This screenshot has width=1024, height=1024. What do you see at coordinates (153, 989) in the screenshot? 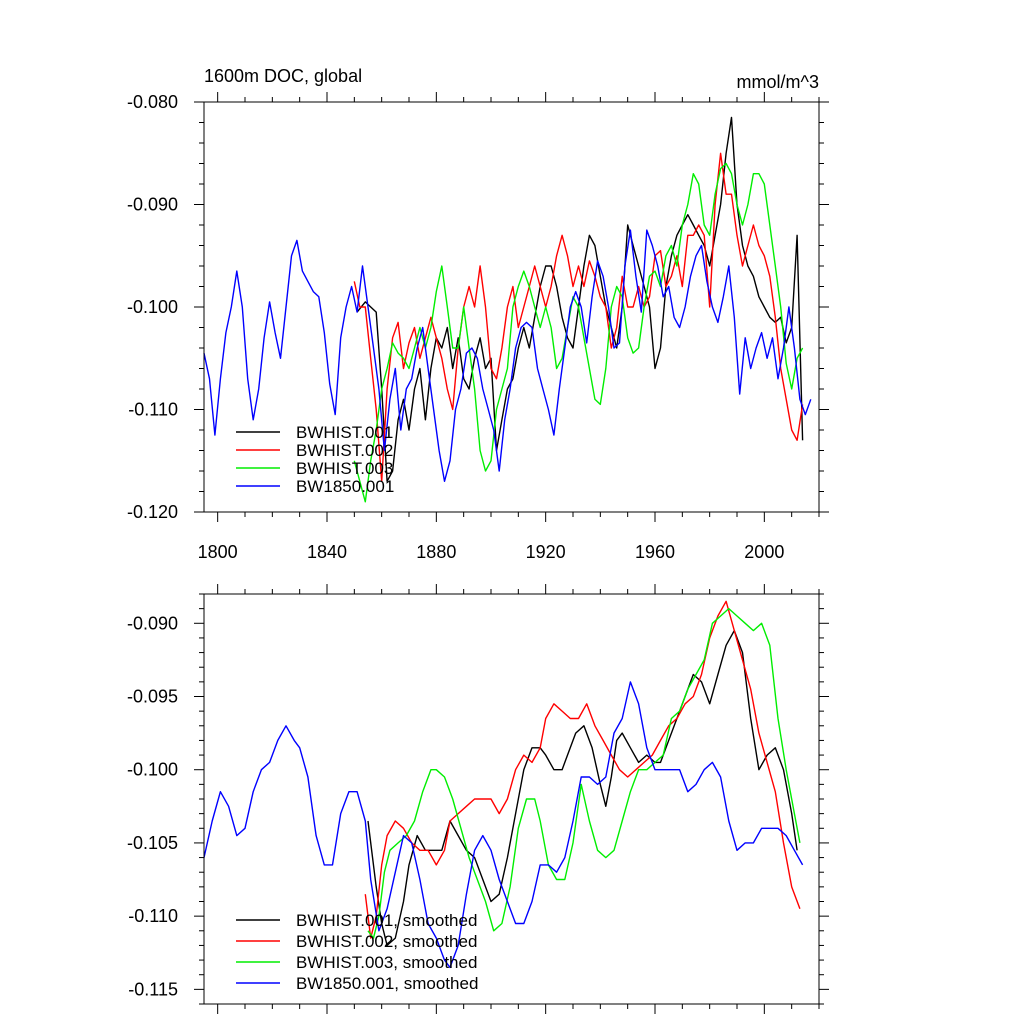
I see `y-tick-label: -0.115` at bounding box center [153, 989].